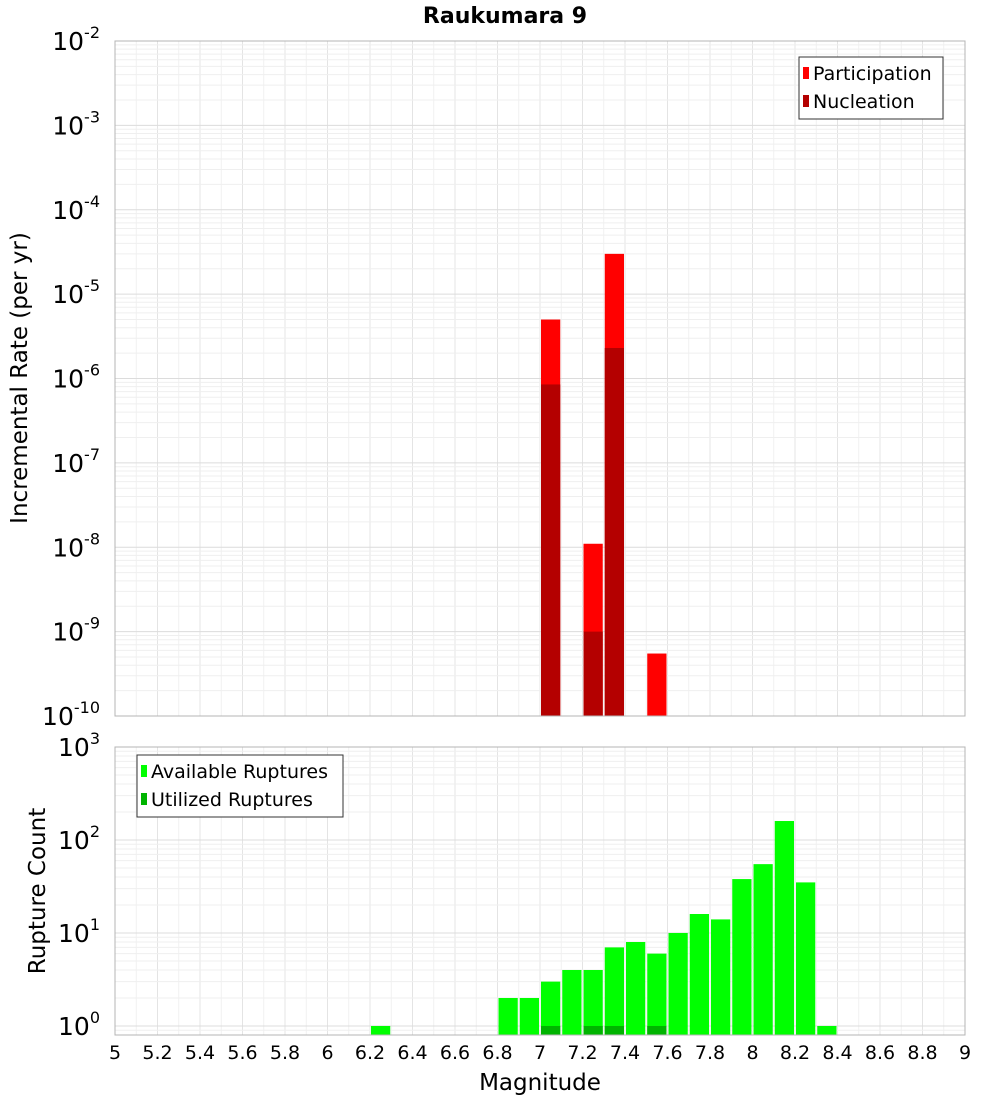  Describe the element at coordinates (710, 1053) in the screenshot. I see `x-tick-label: 7.8` at that location.